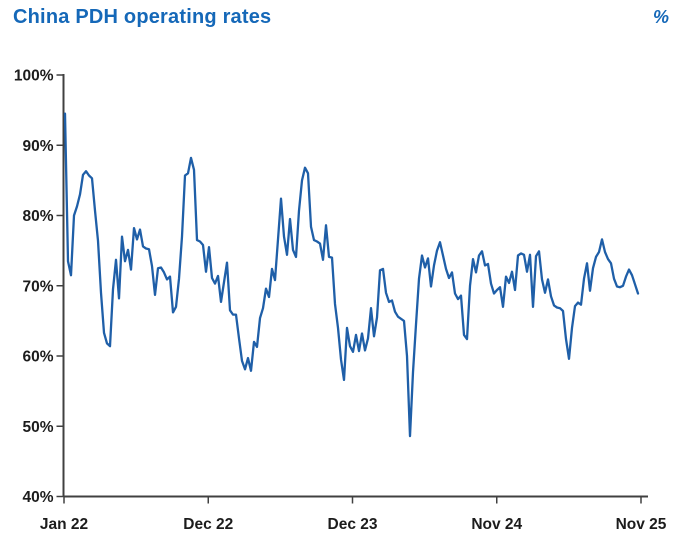  What do you see at coordinates (208, 524) in the screenshot?
I see `x-tick-label: Dec 22` at bounding box center [208, 524].